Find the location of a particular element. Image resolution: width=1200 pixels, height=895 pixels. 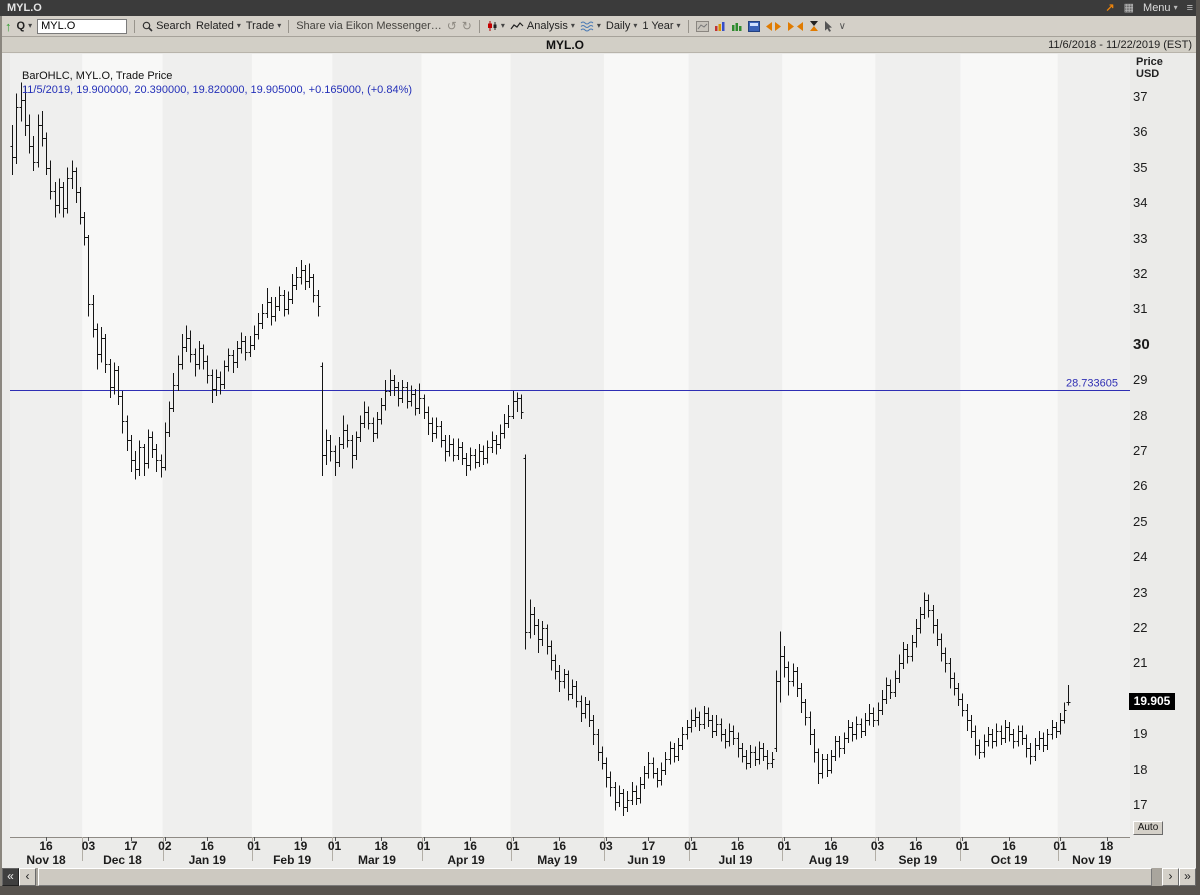

related-dropdown: Related ▾ is located at coordinates (218, 26).